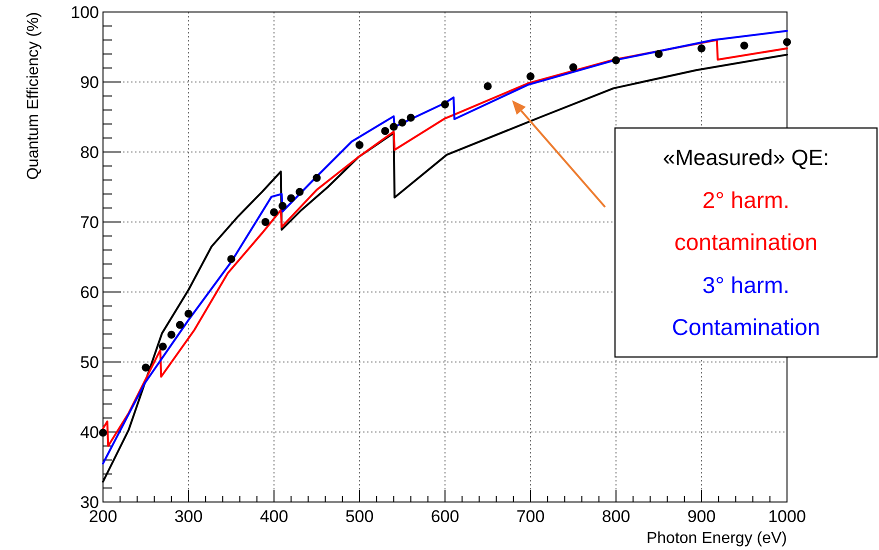 This screenshot has height=550, width=879. Describe the element at coordinates (274, 516) in the screenshot. I see `x-tick-label: 400` at that location.